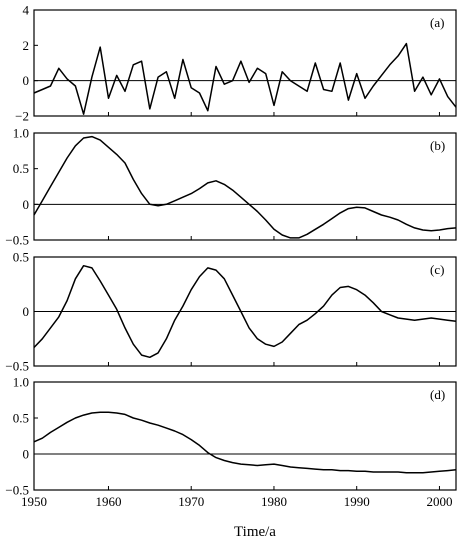 This screenshot has height=547, width=474. I want to click on y-tick-label: −2, so click(22, 116).